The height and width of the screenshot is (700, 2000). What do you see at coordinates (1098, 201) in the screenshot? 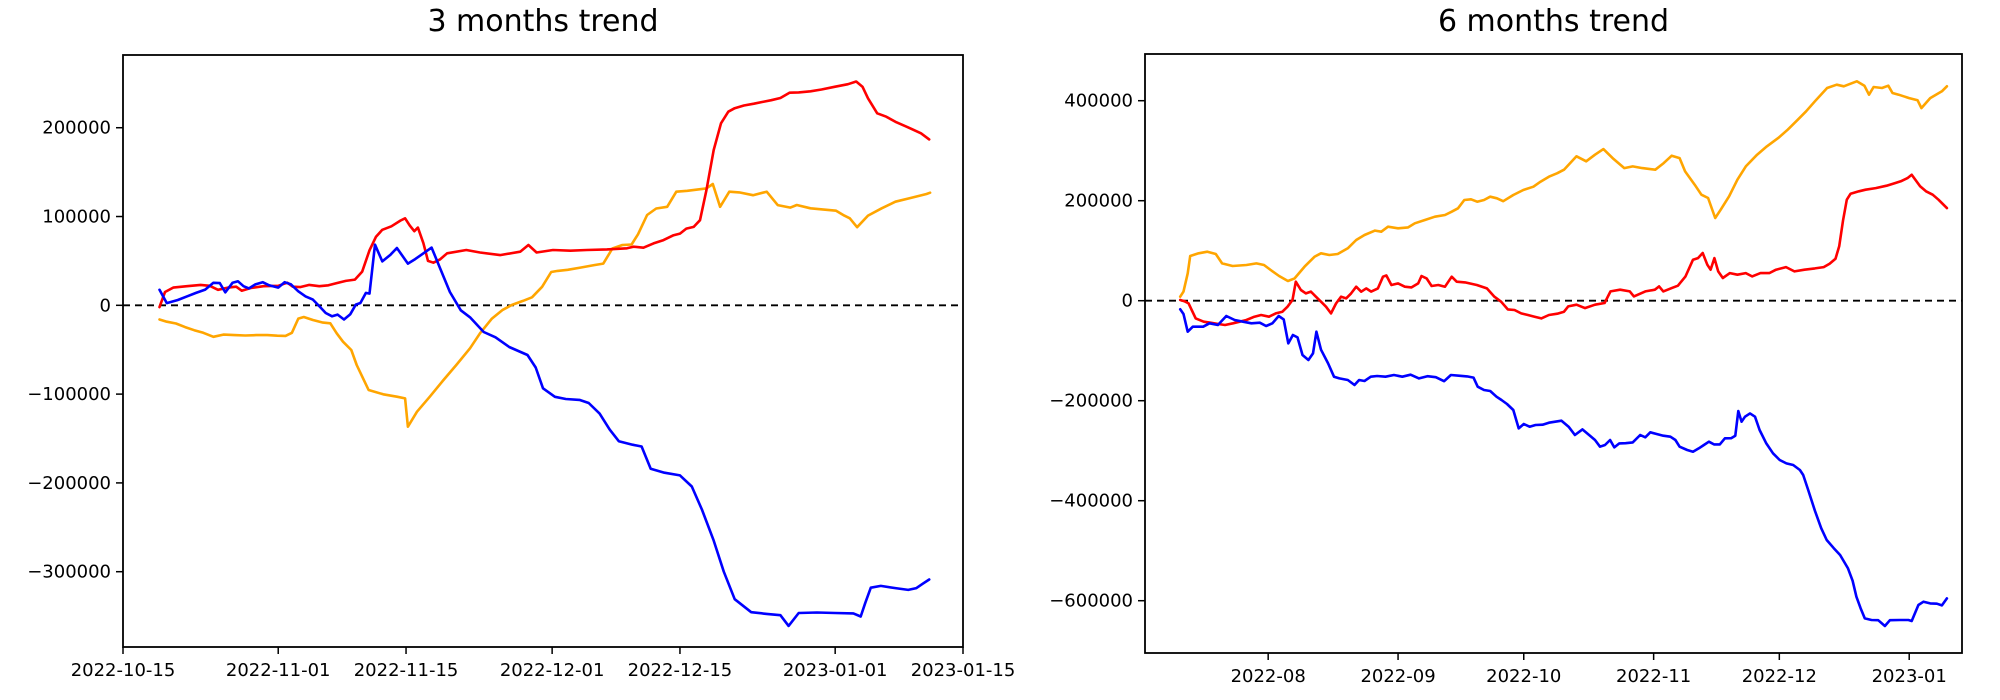
I see `y-tick-label-6m: 200000` at bounding box center [1098, 201].